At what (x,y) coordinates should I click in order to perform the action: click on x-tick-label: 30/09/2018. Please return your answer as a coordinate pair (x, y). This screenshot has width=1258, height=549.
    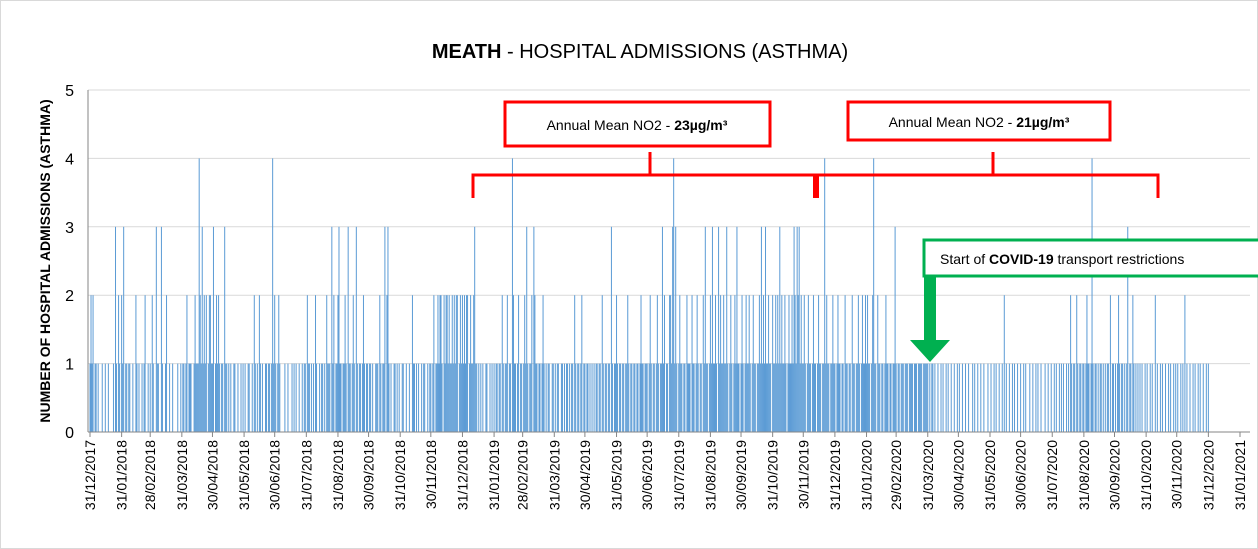
    Looking at the image, I should click on (369, 475).